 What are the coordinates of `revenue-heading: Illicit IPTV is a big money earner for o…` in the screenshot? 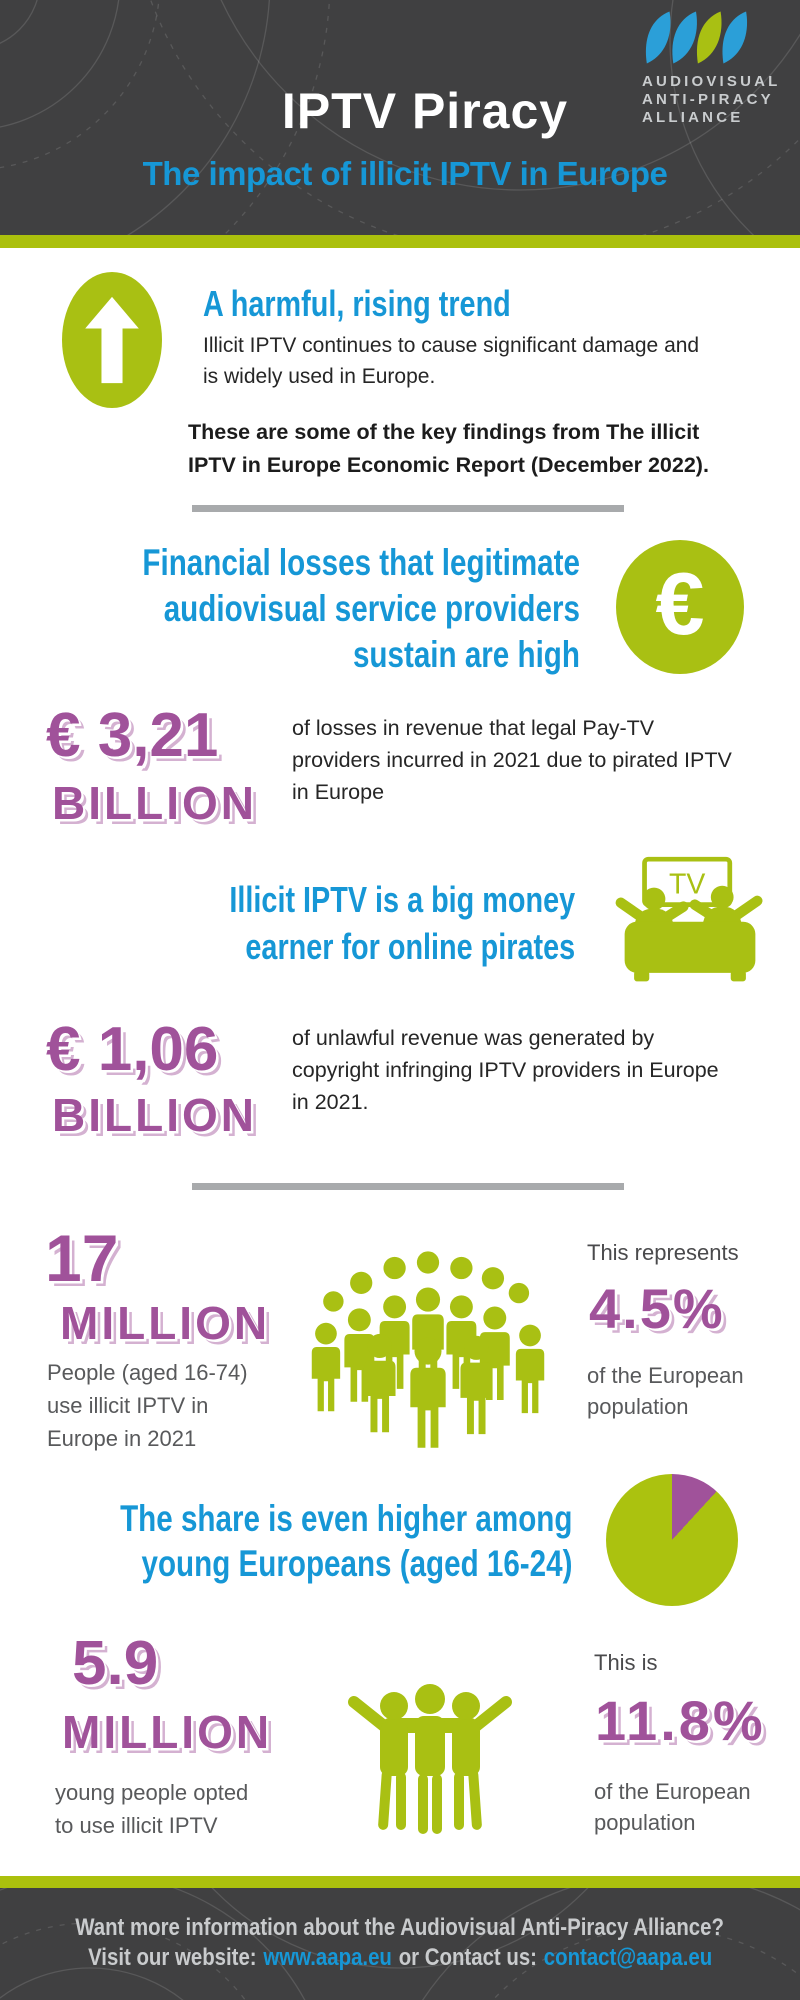 It's located at (402, 923).